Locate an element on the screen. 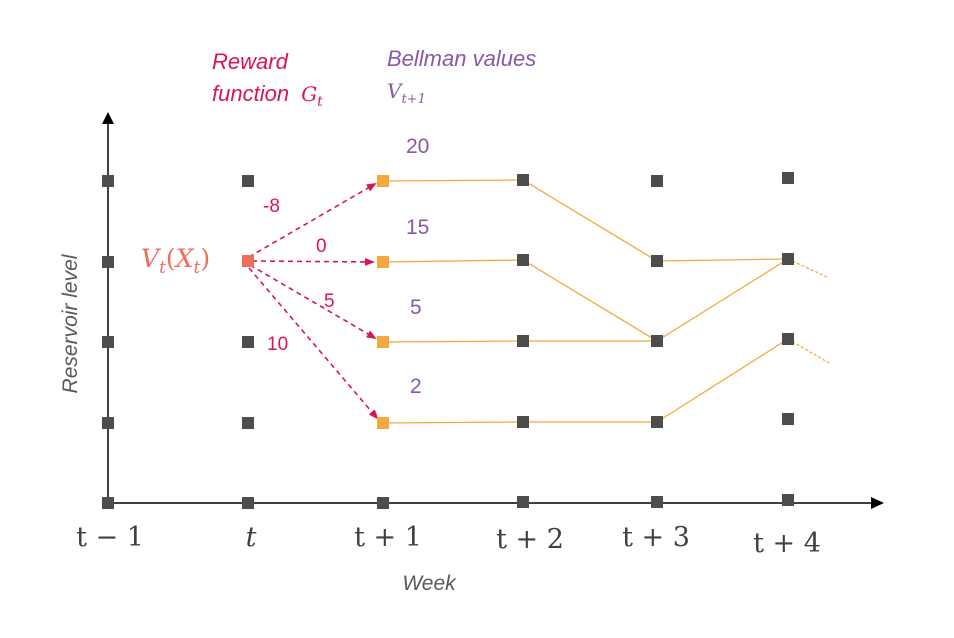 This screenshot has width=954, height=638. bellman-symbol-line: Vt+1 is located at coordinates (406, 93).